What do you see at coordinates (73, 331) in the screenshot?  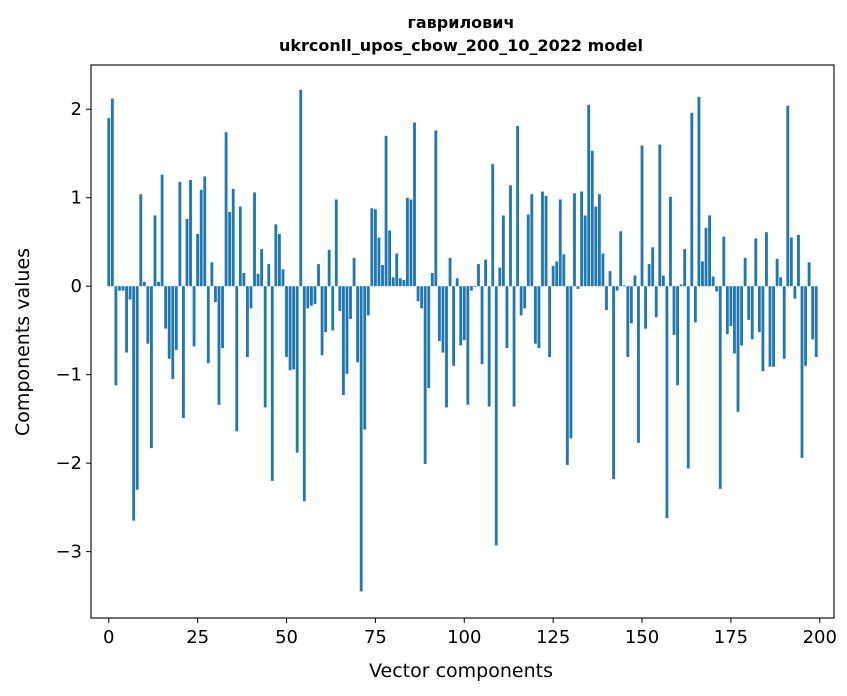 I see `y-axis-ticks: −3 −2 −1 0 1 2` at bounding box center [73, 331].